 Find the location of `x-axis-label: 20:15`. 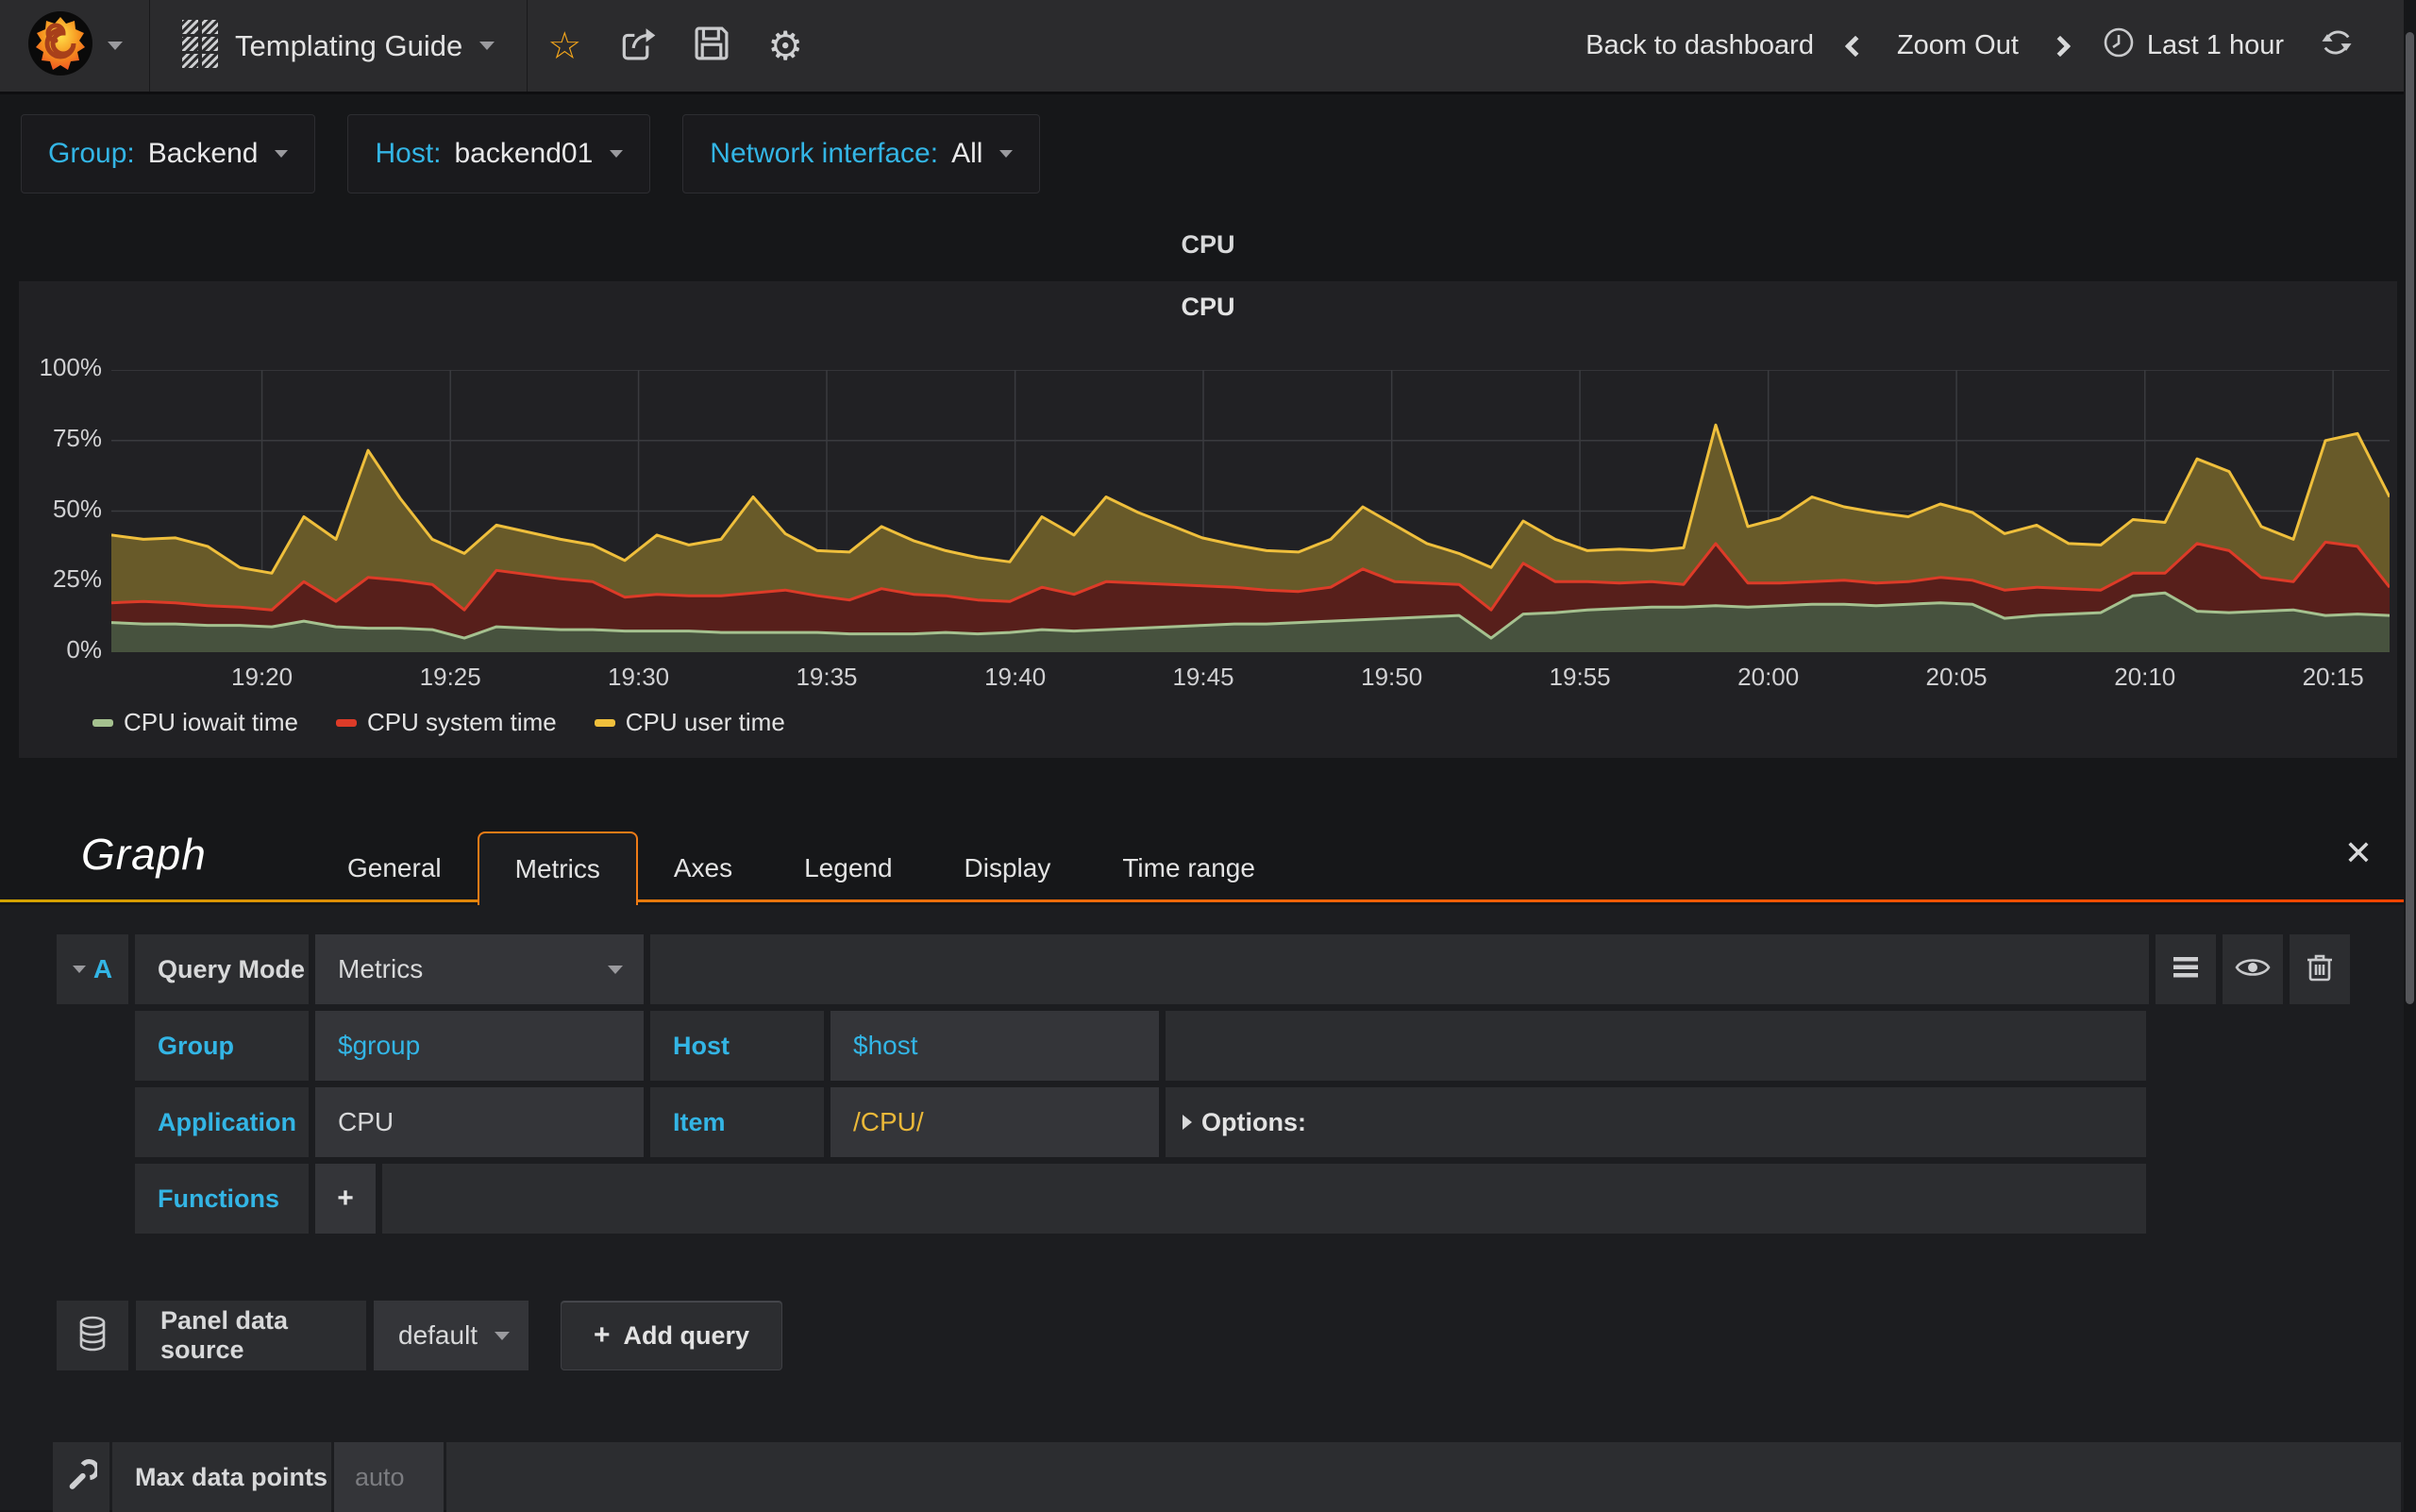

x-axis-label: 20:15 is located at coordinates (2333, 677).